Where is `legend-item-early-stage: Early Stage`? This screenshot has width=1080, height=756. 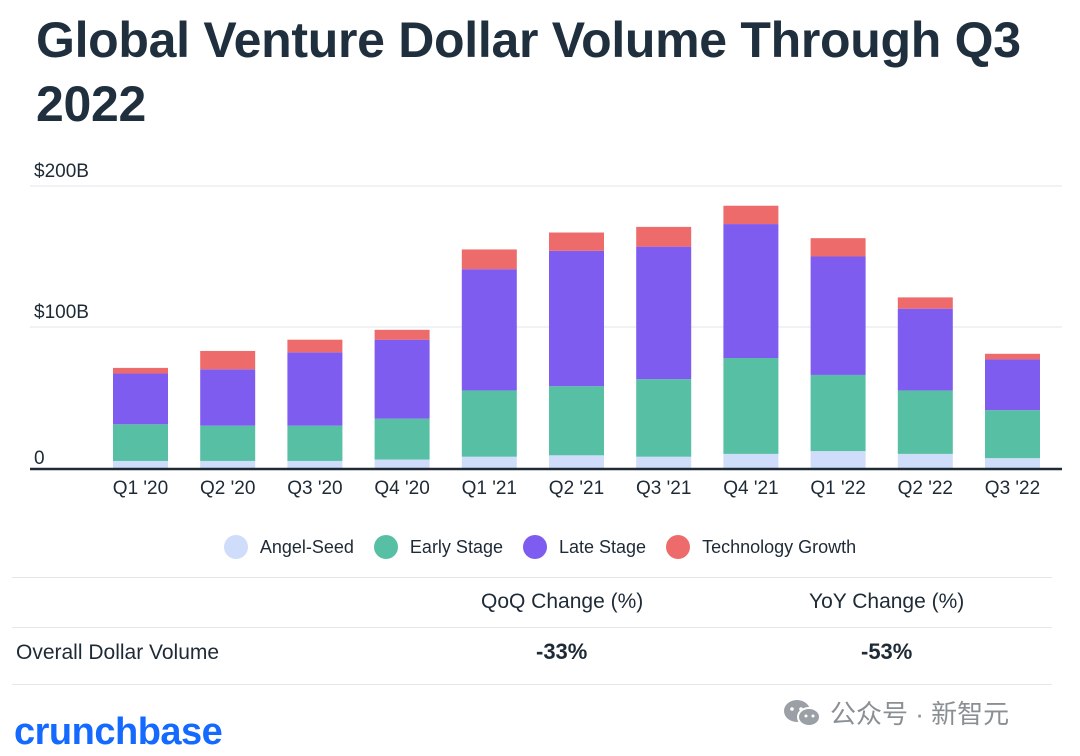 legend-item-early-stage: Early Stage is located at coordinates (438, 547).